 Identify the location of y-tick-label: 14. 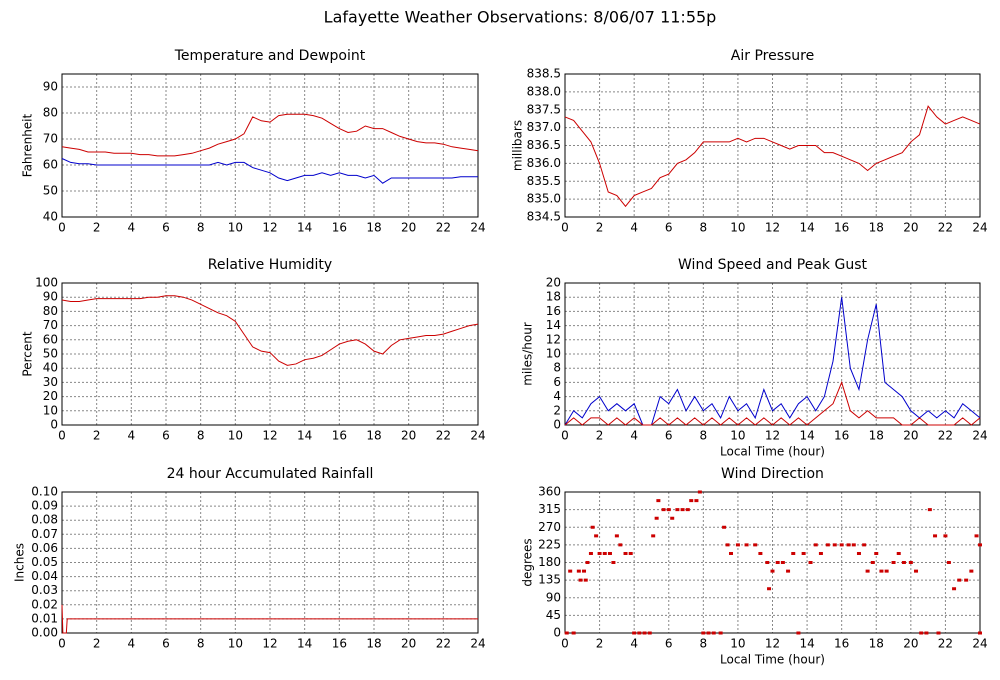
(553, 325).